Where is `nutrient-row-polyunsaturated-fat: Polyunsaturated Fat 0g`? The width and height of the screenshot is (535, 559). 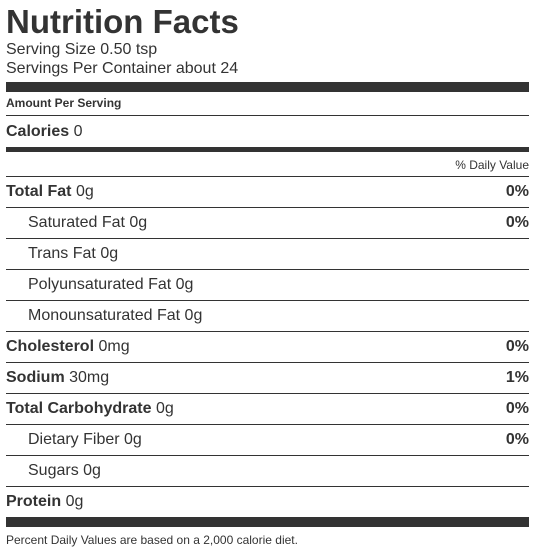 nutrient-row-polyunsaturated-fat: Polyunsaturated Fat 0g is located at coordinates (267, 285).